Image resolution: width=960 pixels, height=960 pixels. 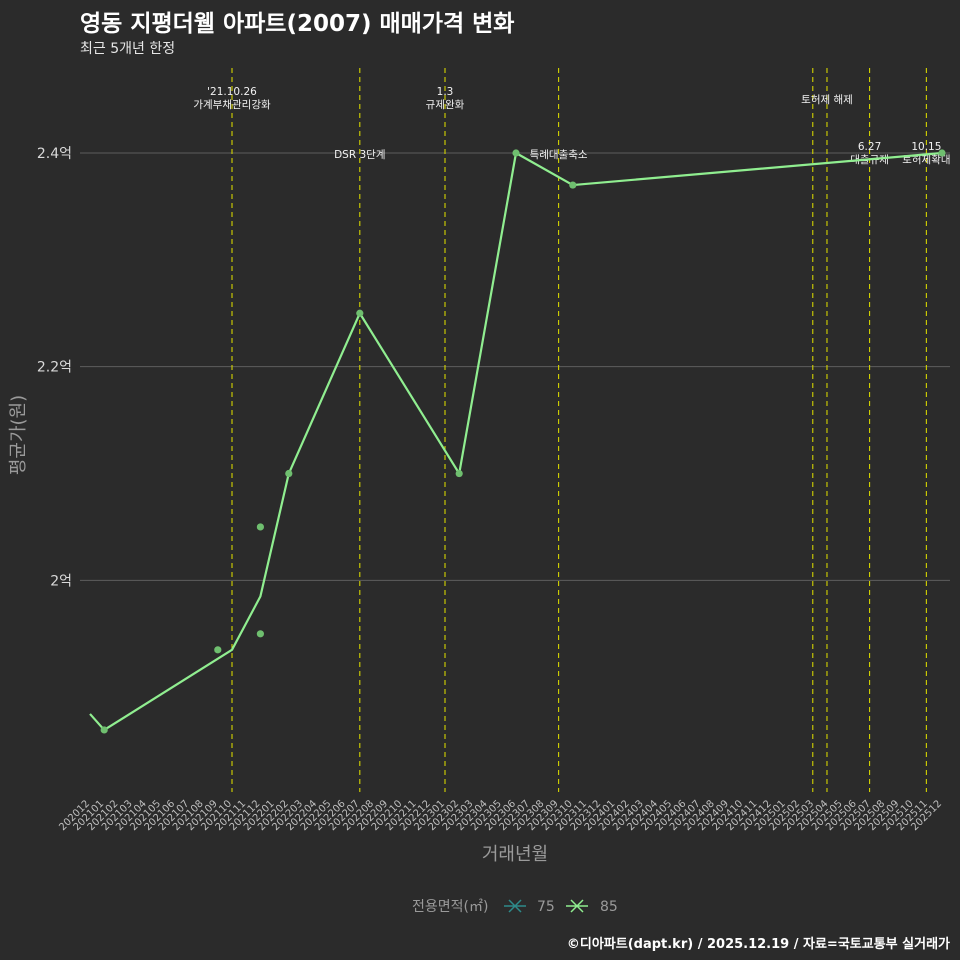 I want to click on event-annotation: 토허제 해제, so click(x=827, y=99).